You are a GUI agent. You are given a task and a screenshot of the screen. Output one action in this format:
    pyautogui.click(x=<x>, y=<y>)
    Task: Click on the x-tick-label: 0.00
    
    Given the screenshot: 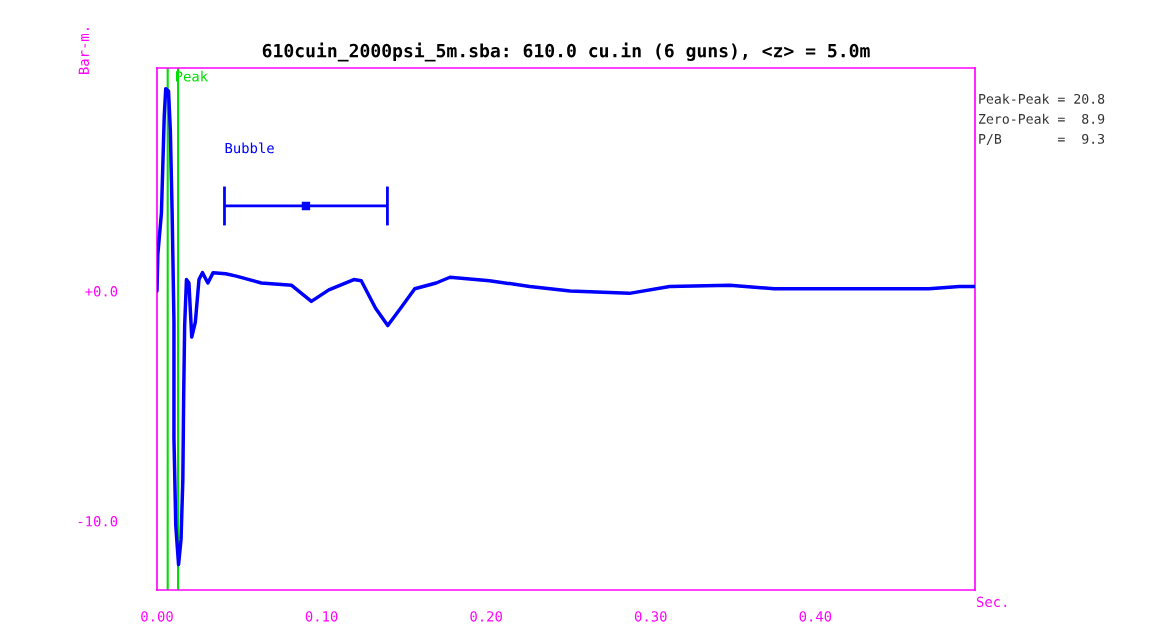 What is the action you would take?
    pyautogui.click(x=157, y=616)
    